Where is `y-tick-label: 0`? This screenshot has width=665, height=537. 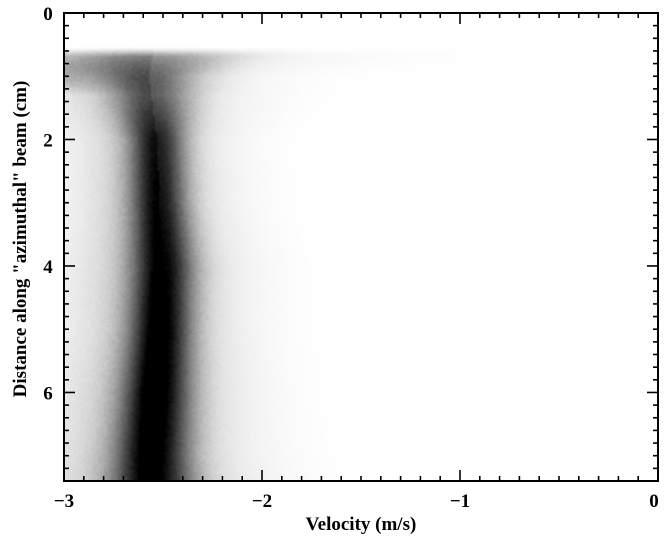 y-tick-label: 0 is located at coordinates (48, 14).